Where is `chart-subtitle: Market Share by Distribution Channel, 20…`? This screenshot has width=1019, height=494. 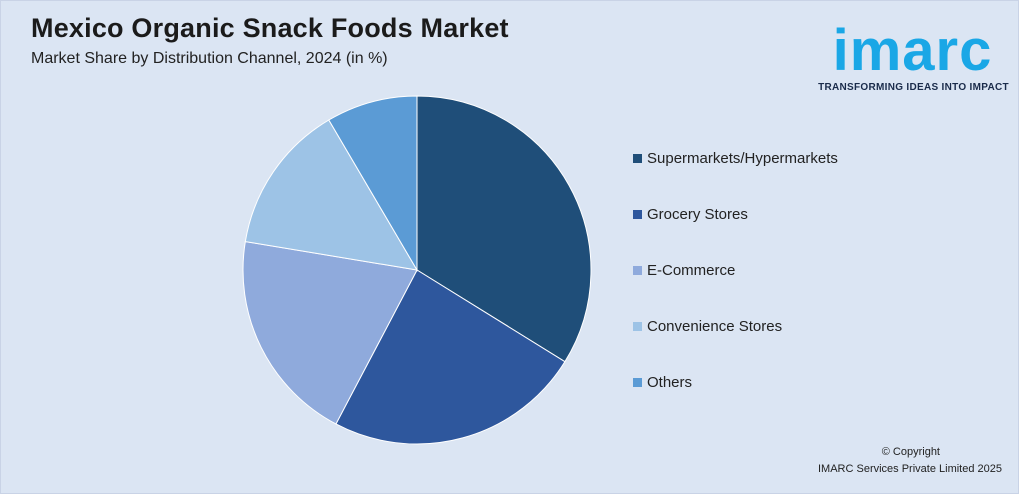
chart-subtitle: Market Share by Distribution Channel, 20… is located at coordinates (209, 58).